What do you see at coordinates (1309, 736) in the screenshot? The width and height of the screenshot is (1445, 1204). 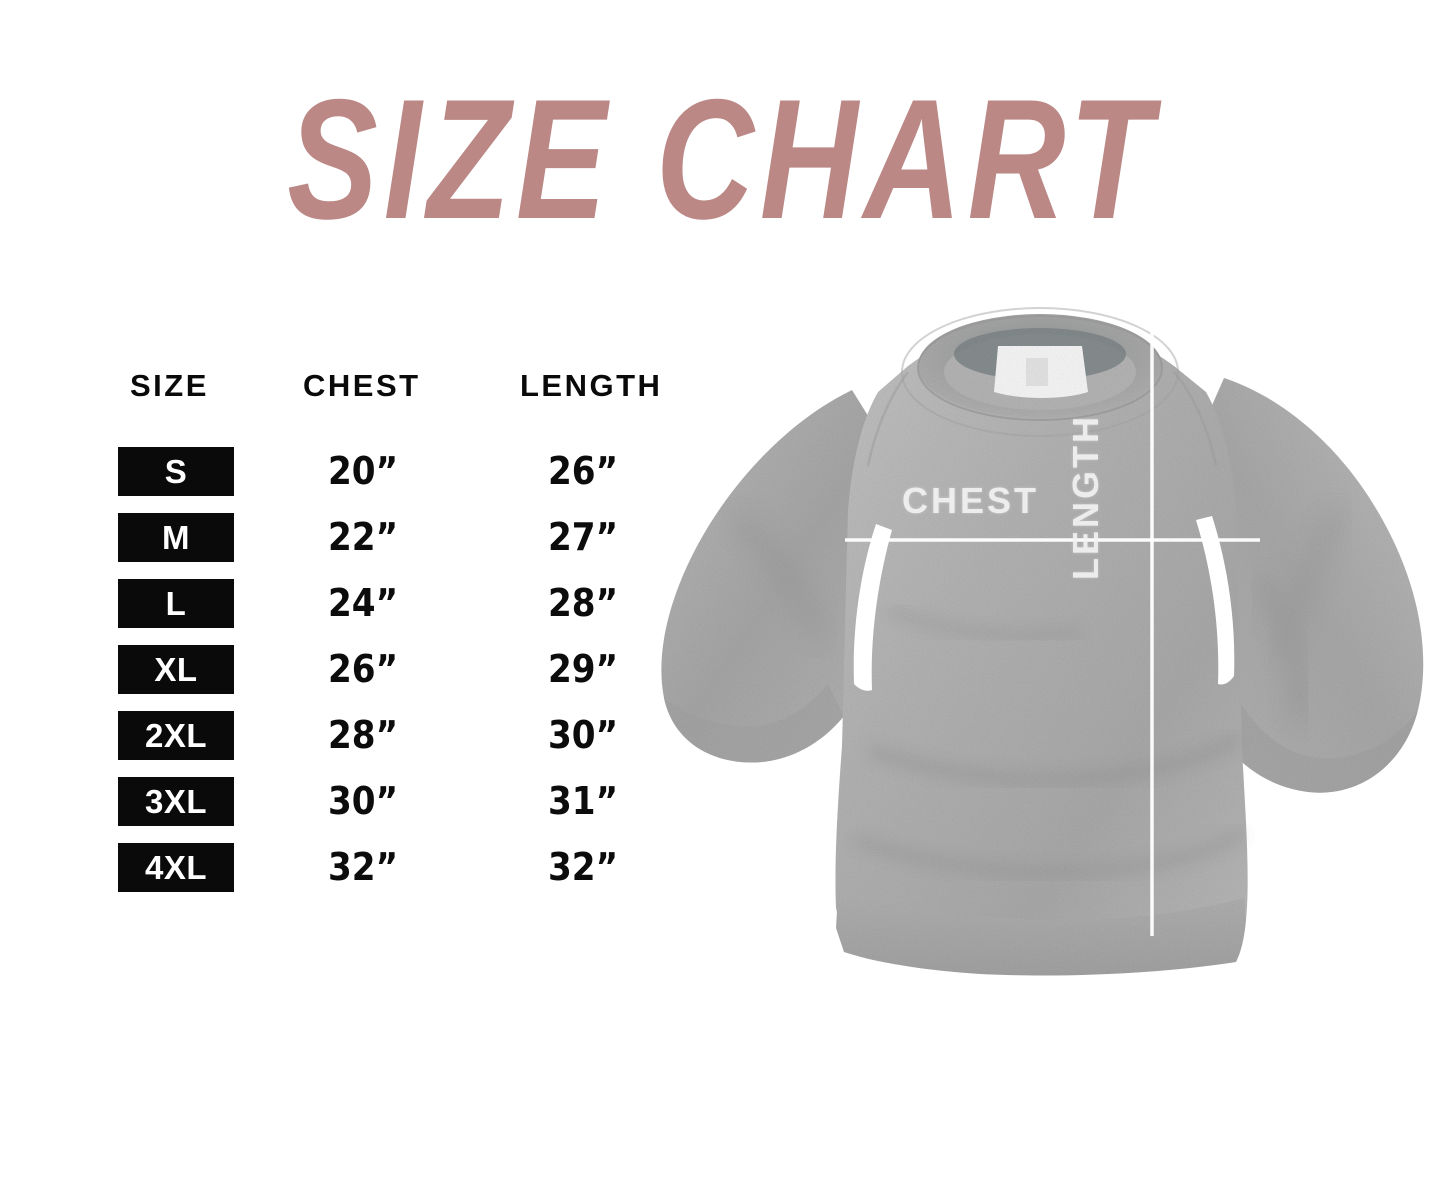 I see `right-cuff` at bounding box center [1309, 736].